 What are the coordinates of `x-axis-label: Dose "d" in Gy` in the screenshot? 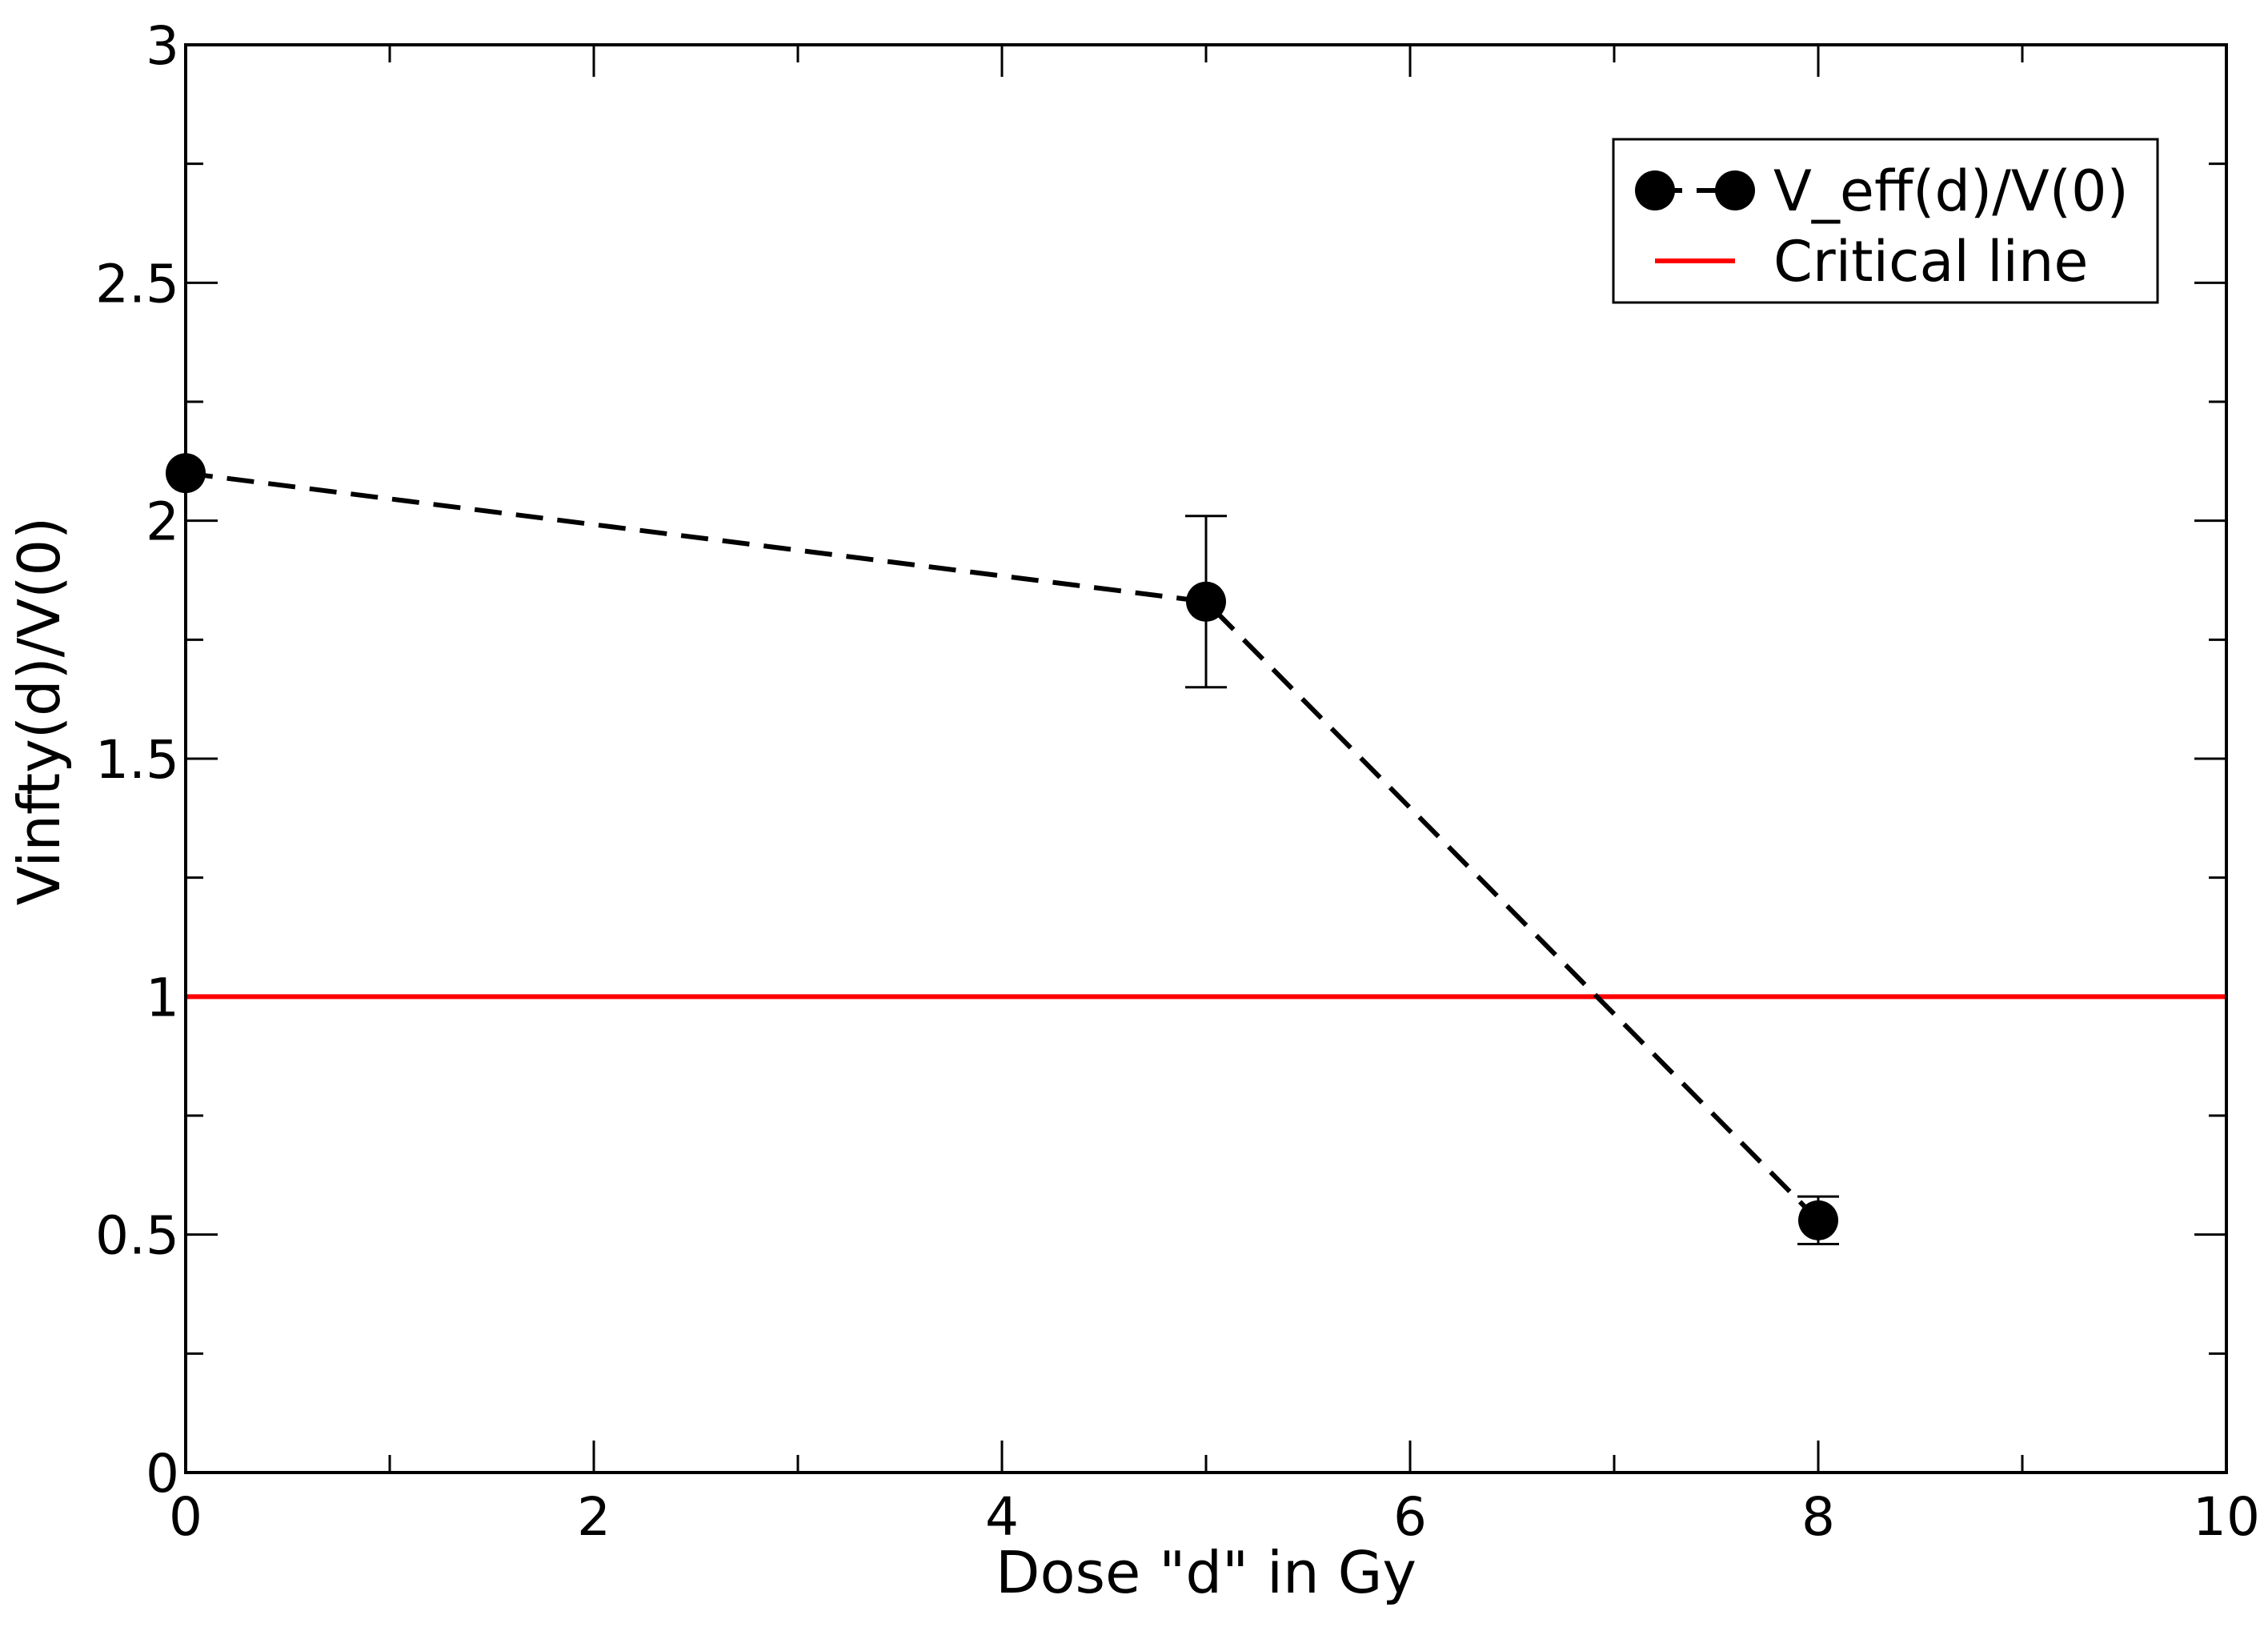 It's located at (1206, 1572).